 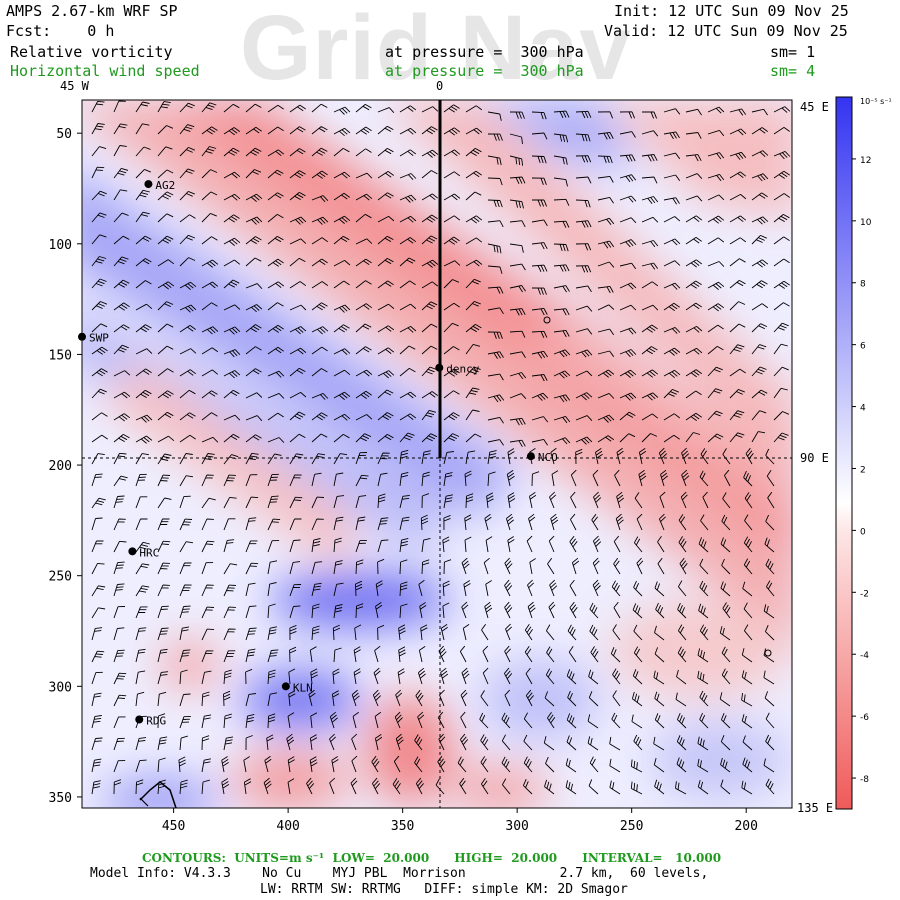 I want to click on x-tick-label: 400, so click(x=287, y=826).